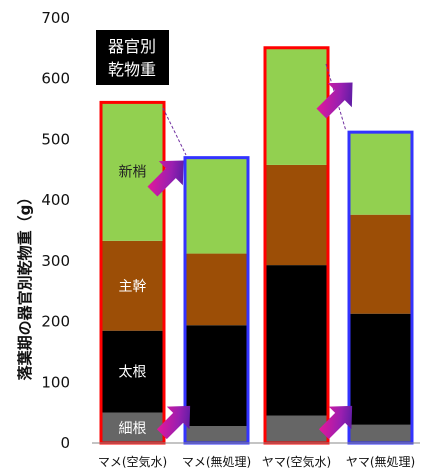 The image size is (426, 472). I want to click on y-axis-label: 落葉期の器官別乾物重（g）, so click(25, 285).